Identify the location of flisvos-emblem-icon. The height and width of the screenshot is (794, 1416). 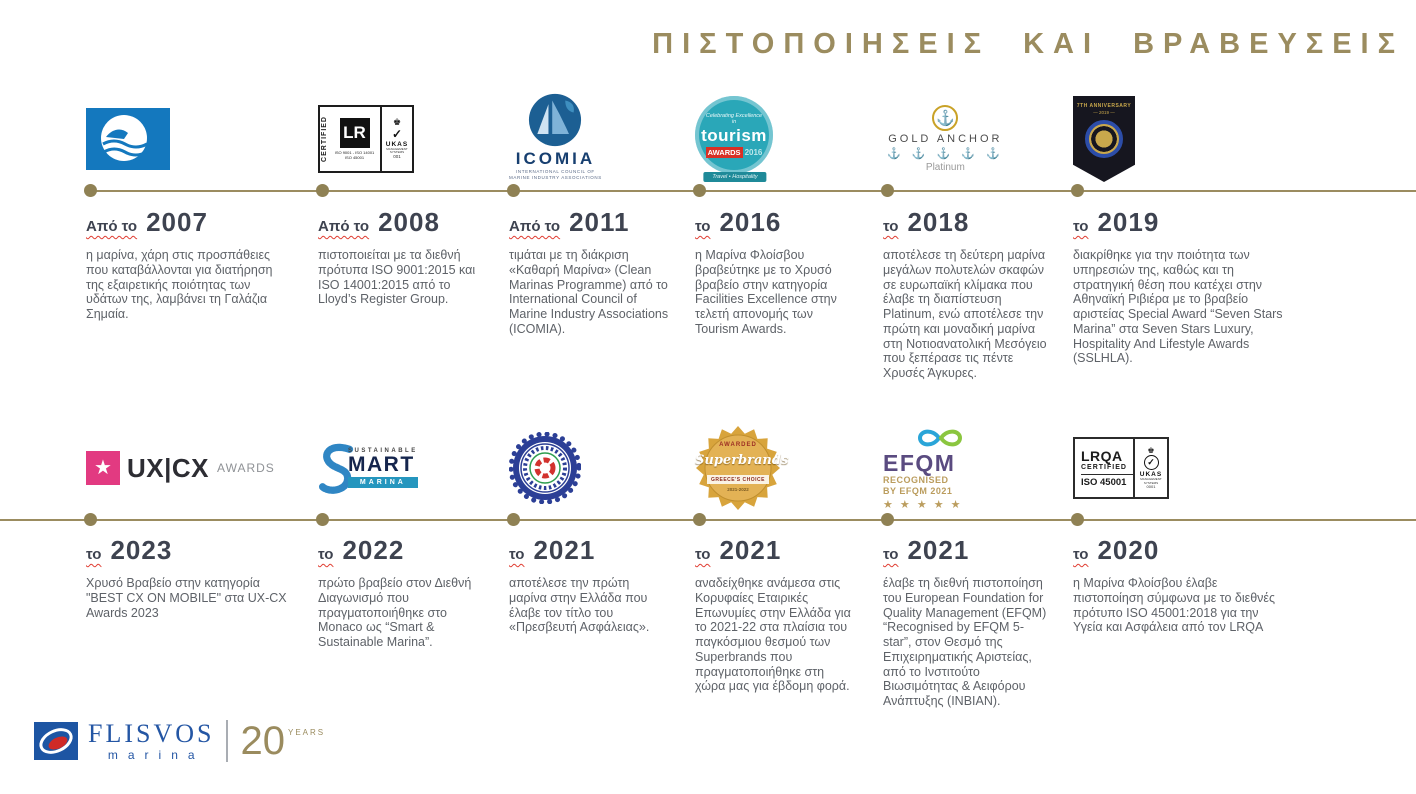
(56, 741).